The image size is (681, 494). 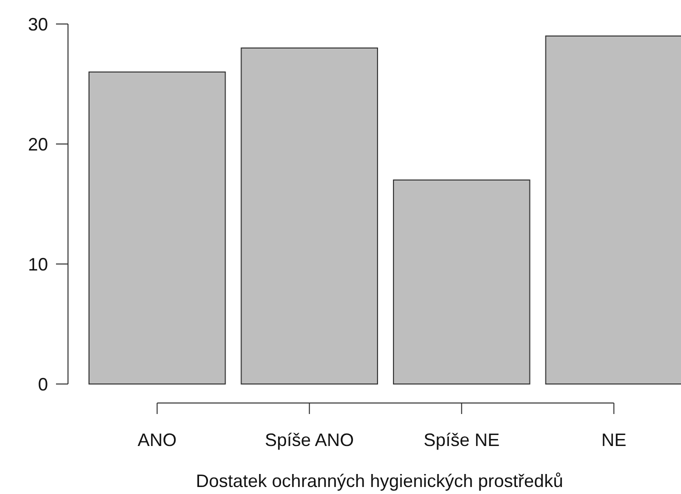 I want to click on x-tick-label: NE, so click(x=613, y=440).